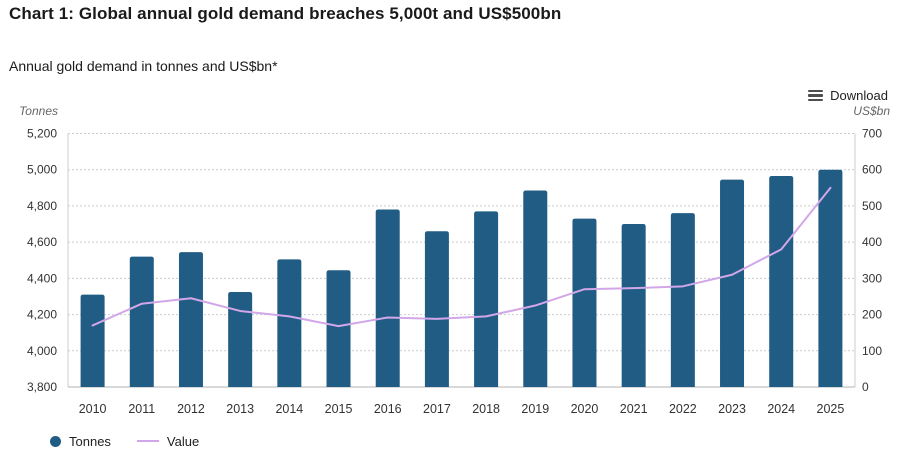  Describe the element at coordinates (124, 441) in the screenshot. I see `legend: Tonnes Value` at that location.